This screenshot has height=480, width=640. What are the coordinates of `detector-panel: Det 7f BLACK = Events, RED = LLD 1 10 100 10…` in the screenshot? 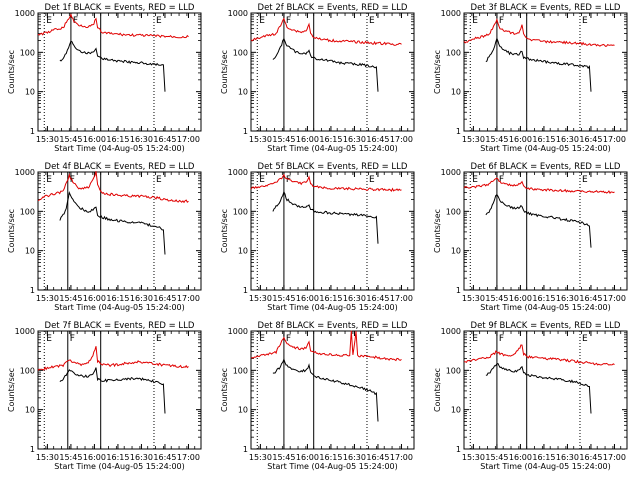 It's located at (104, 396).